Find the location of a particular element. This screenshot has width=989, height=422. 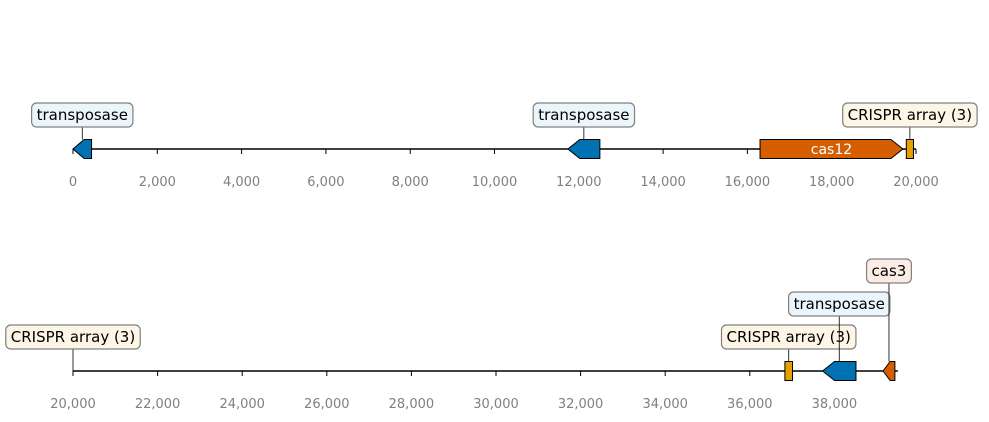

feature-annotation-box: cas3 is located at coordinates (888, 271).